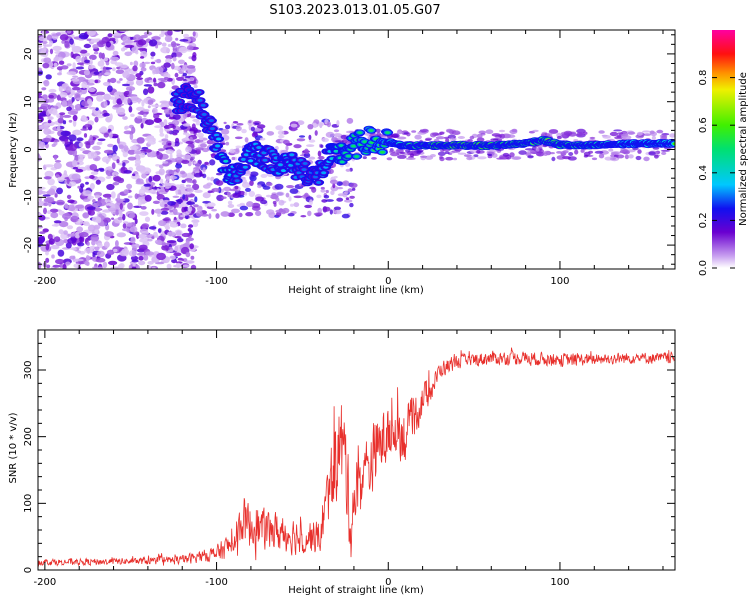  Describe the element at coordinates (723, 149) in the screenshot. I see `colorbar-gradient` at that location.